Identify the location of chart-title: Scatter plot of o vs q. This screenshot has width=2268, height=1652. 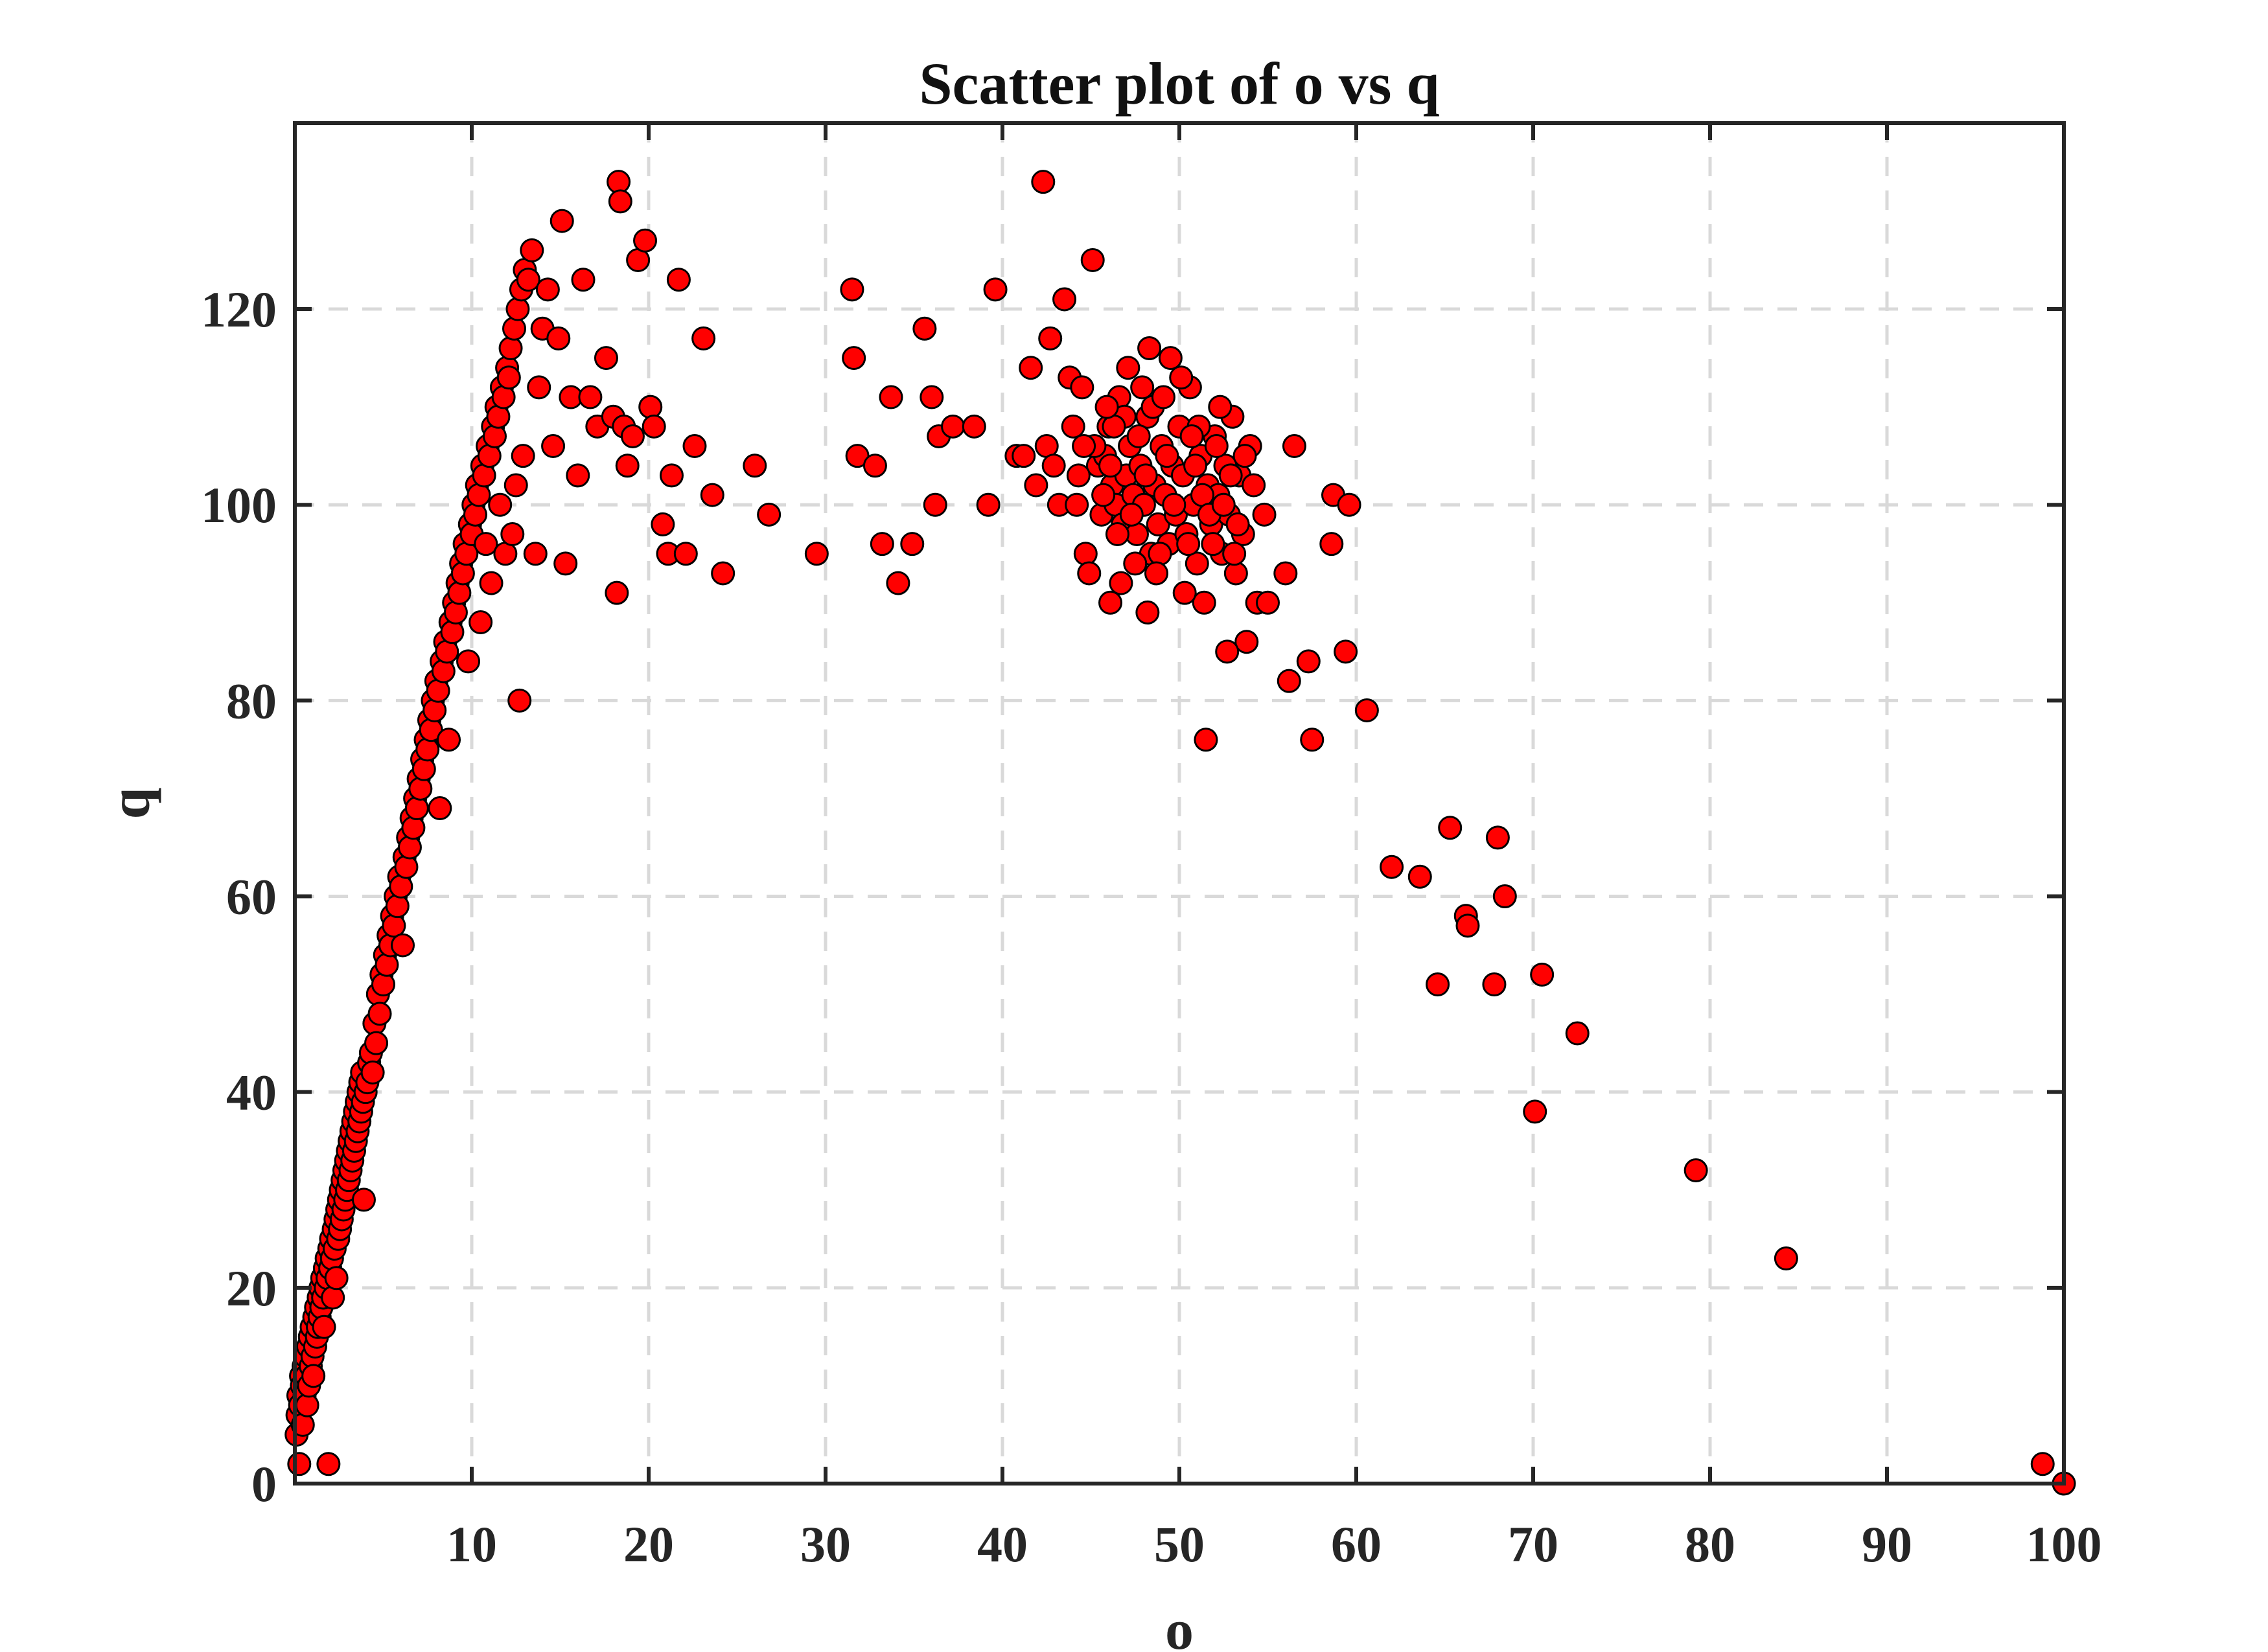
(1179, 84).